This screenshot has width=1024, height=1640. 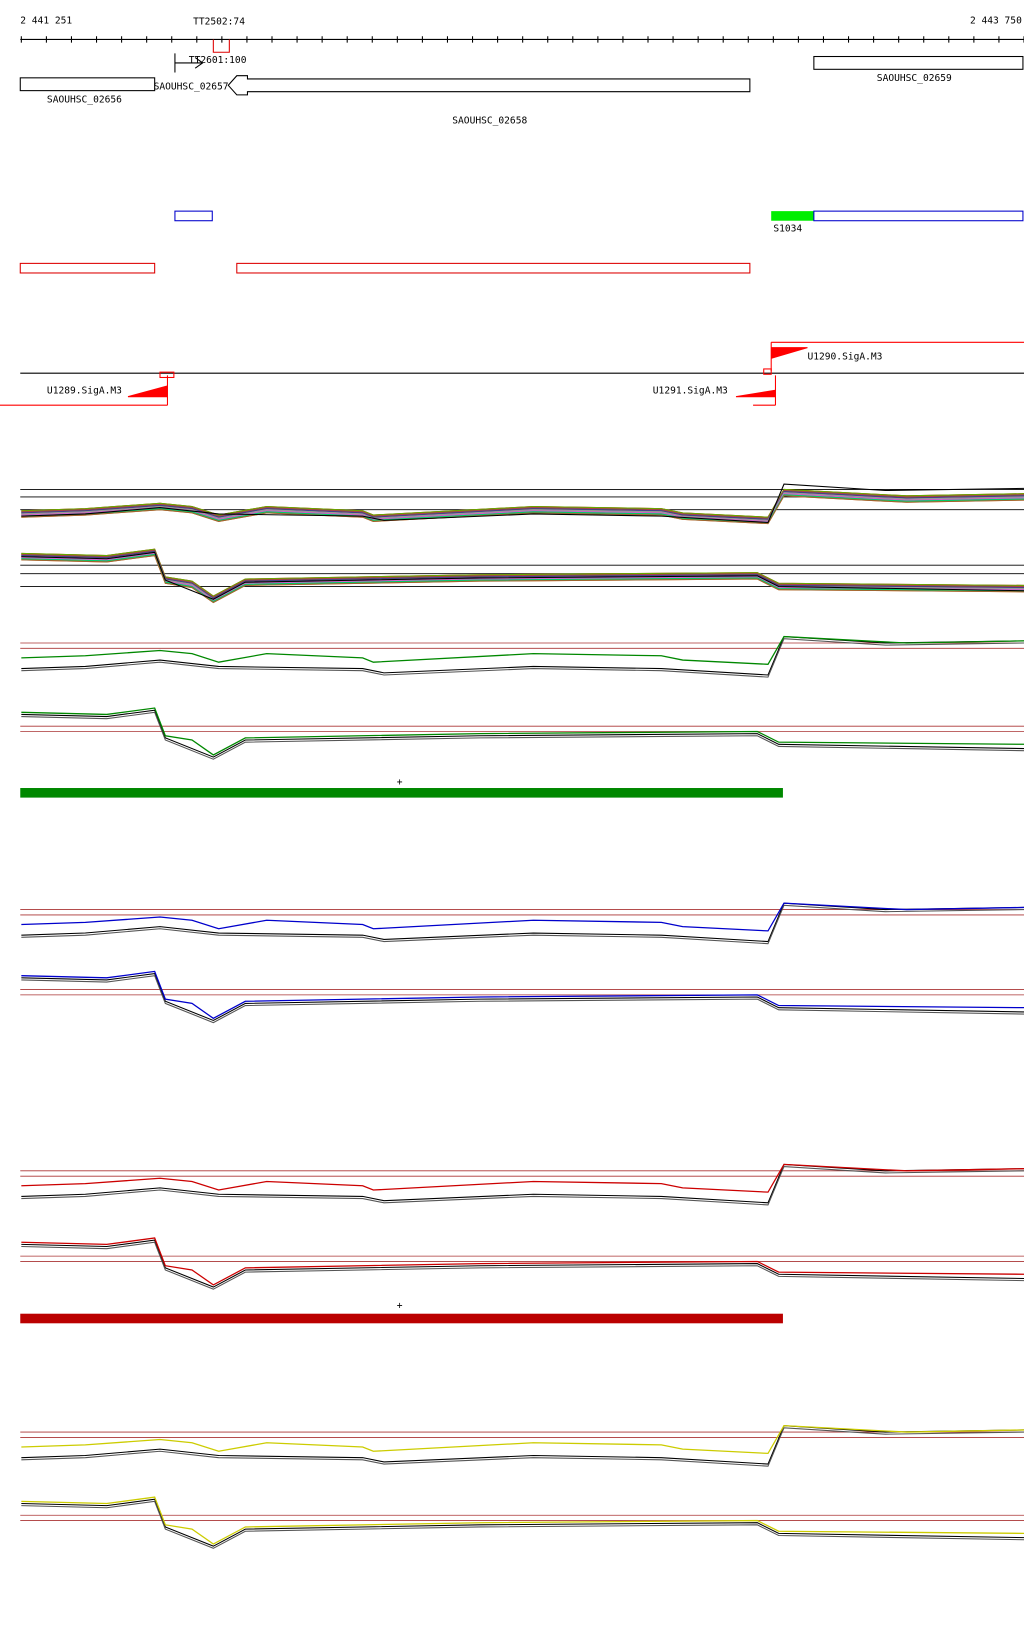 What do you see at coordinates (218, 60) in the screenshot?
I see `terminator-label: TT2601:100` at bounding box center [218, 60].